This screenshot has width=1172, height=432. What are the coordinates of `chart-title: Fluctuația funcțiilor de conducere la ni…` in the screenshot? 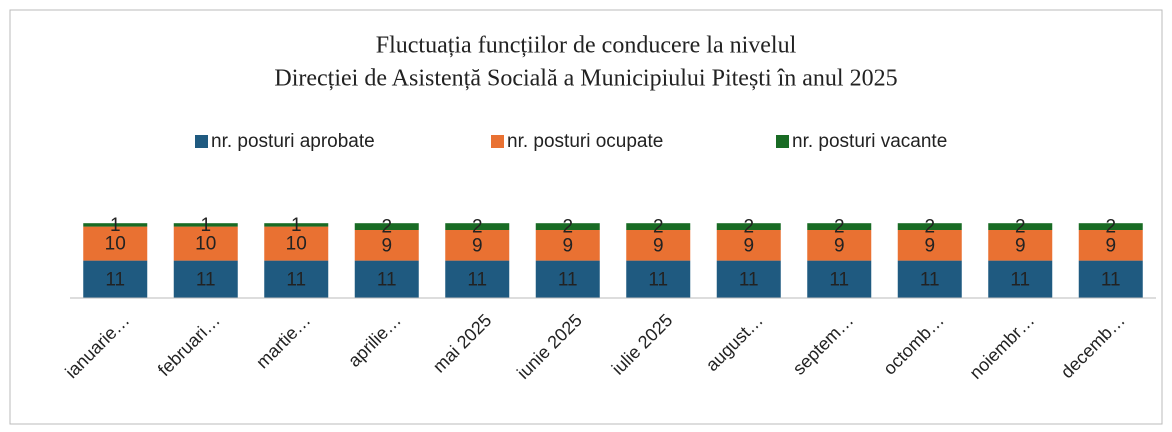 It's located at (586, 46).